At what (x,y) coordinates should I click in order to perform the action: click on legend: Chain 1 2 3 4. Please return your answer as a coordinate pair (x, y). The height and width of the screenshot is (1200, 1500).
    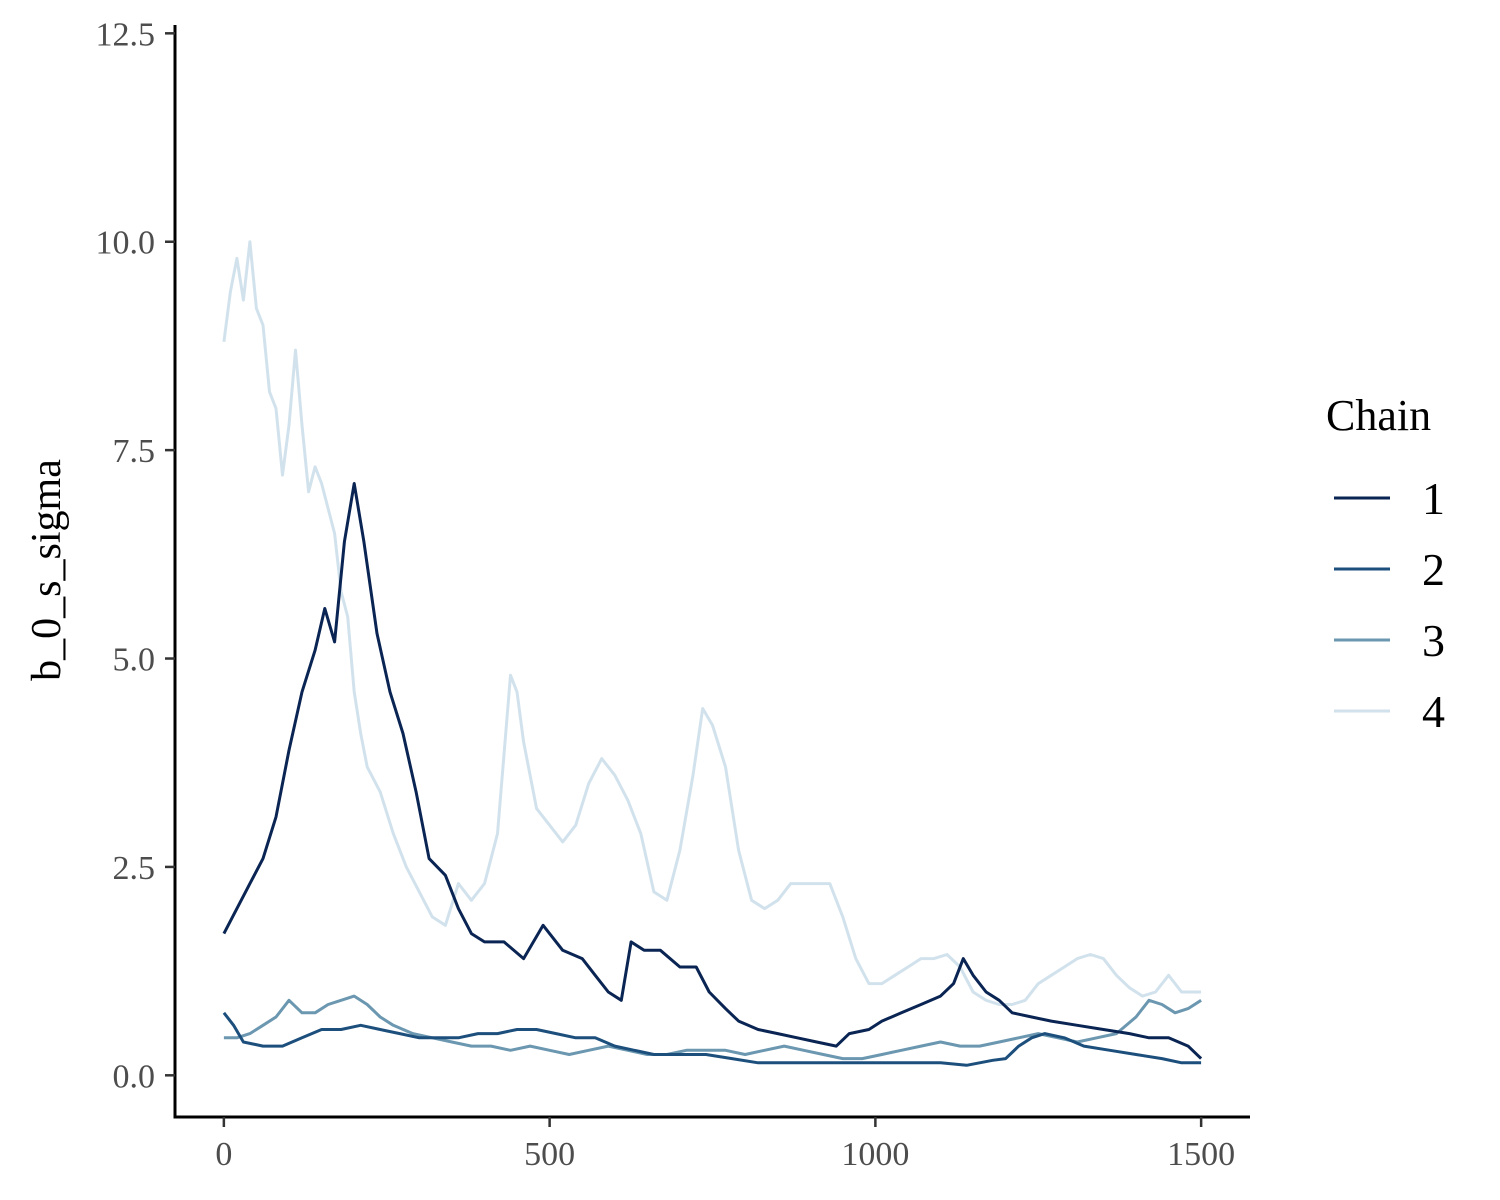
    Looking at the image, I should click on (1385, 564).